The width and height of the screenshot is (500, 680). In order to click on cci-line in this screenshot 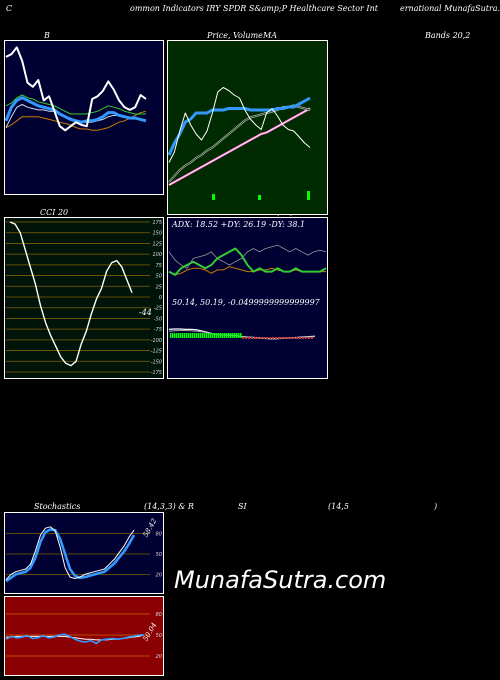, I will do `click(71, 294)`.